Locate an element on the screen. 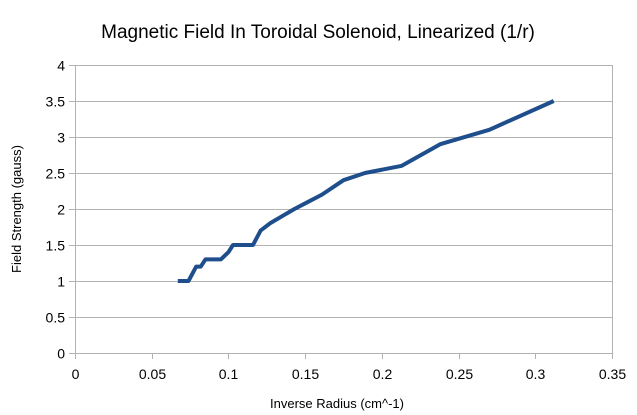  x-tick-label: 0.1 is located at coordinates (229, 374).